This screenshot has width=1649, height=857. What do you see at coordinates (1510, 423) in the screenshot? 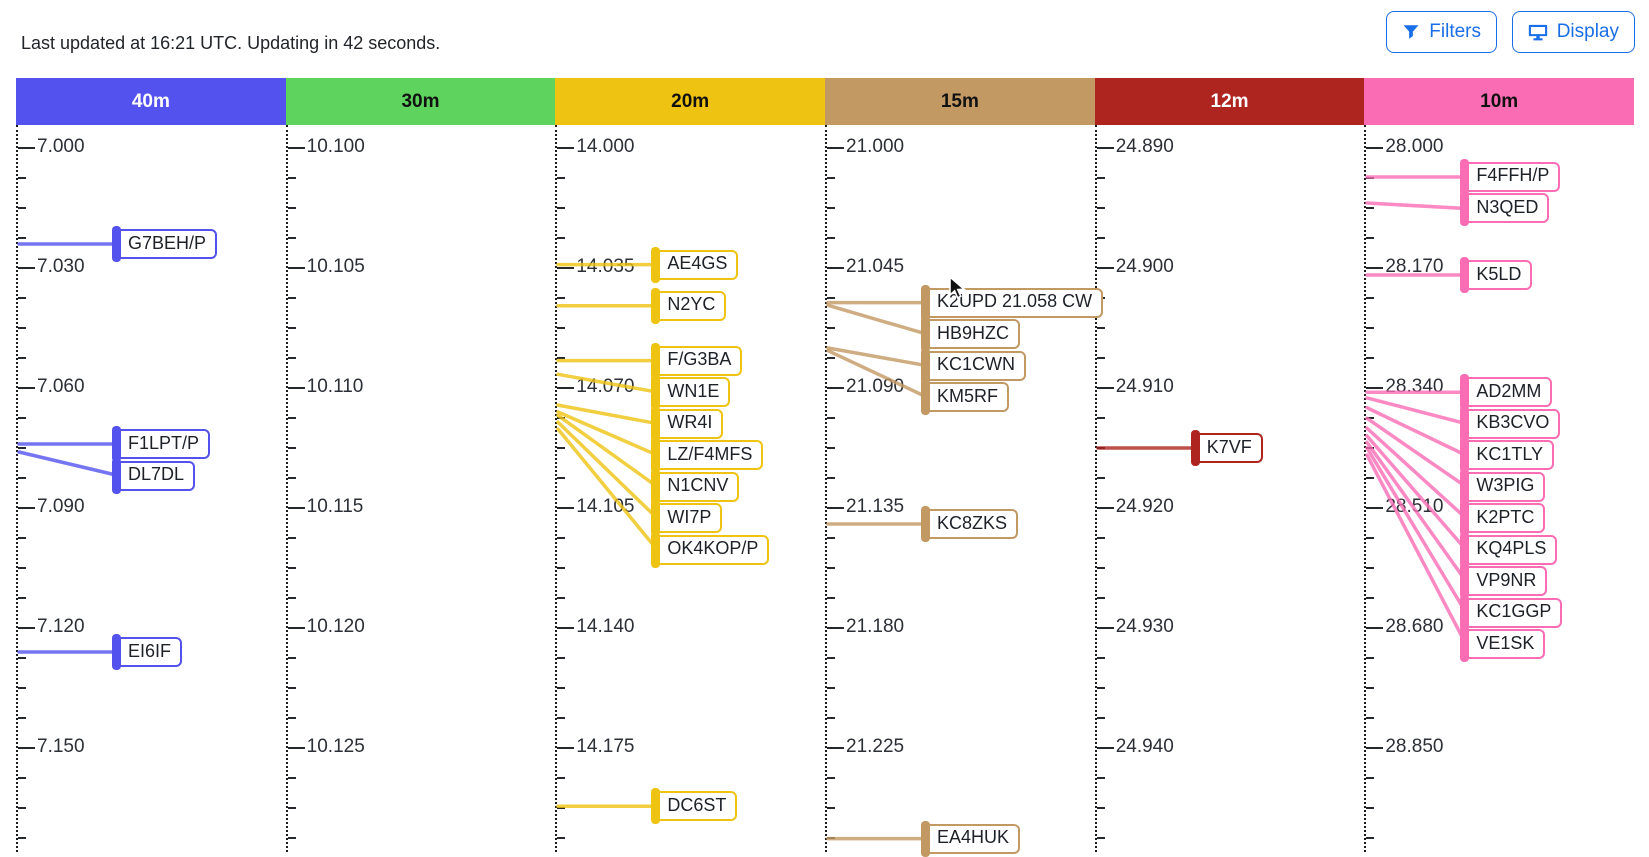
I see `spot-label-KB3CVO: KB3CVO` at bounding box center [1510, 423].